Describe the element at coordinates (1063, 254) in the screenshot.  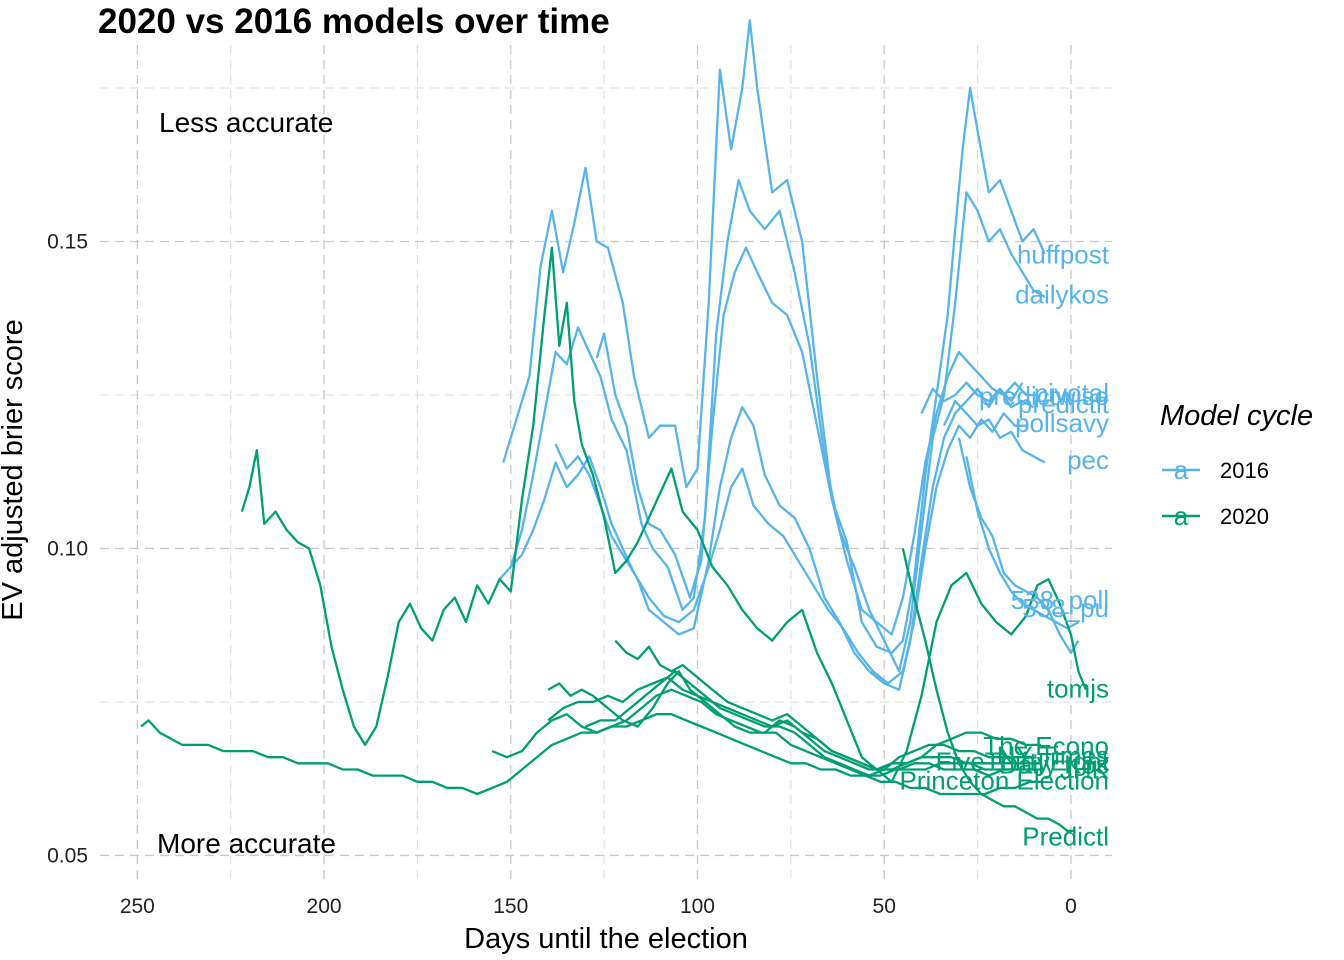
I see `series-end-label: huffpost` at that location.